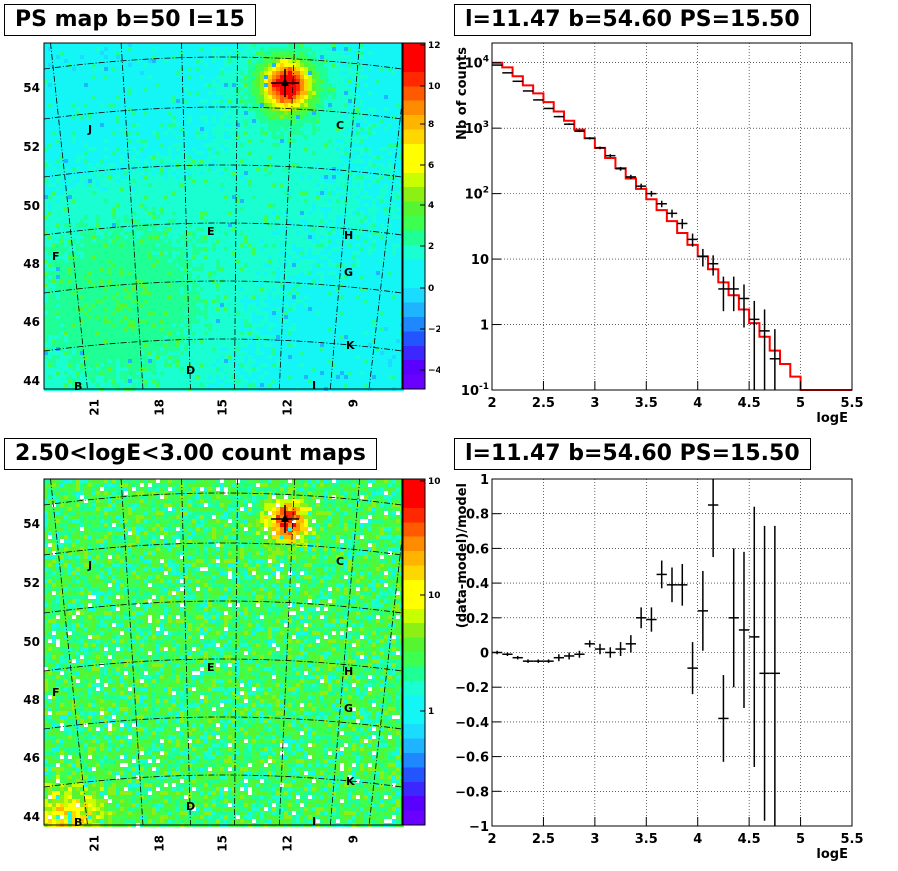  What do you see at coordinates (472, 688) in the screenshot?
I see `y-tick-label: −0.2` at bounding box center [472, 688].